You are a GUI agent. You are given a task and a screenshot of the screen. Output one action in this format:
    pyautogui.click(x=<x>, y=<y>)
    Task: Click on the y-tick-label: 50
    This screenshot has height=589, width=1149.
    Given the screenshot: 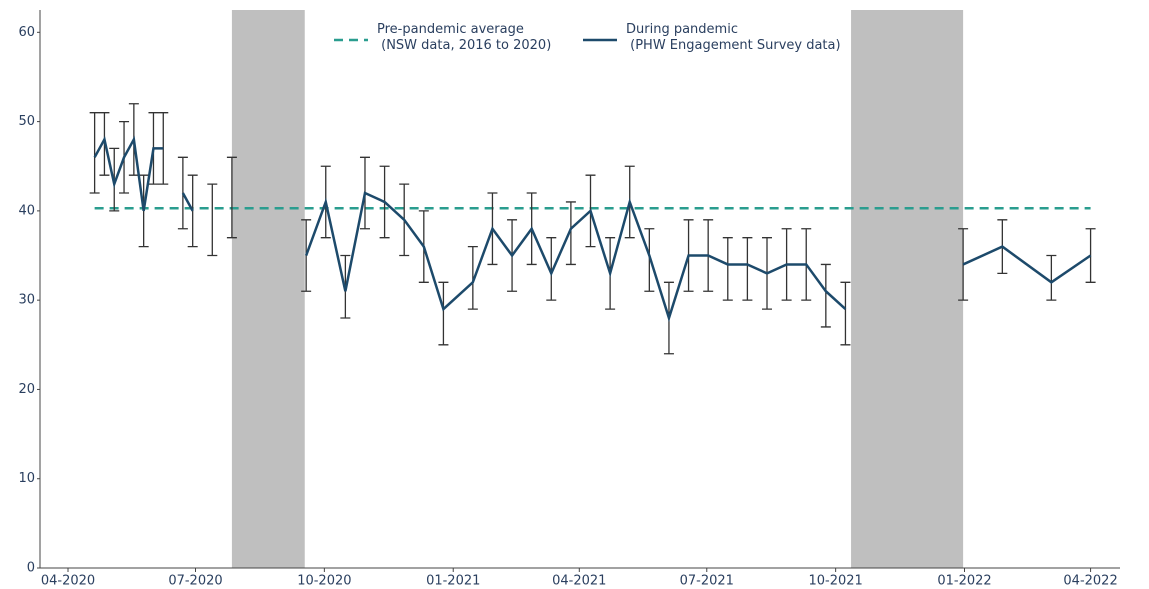 What is the action you would take?
    pyautogui.click(x=26, y=121)
    